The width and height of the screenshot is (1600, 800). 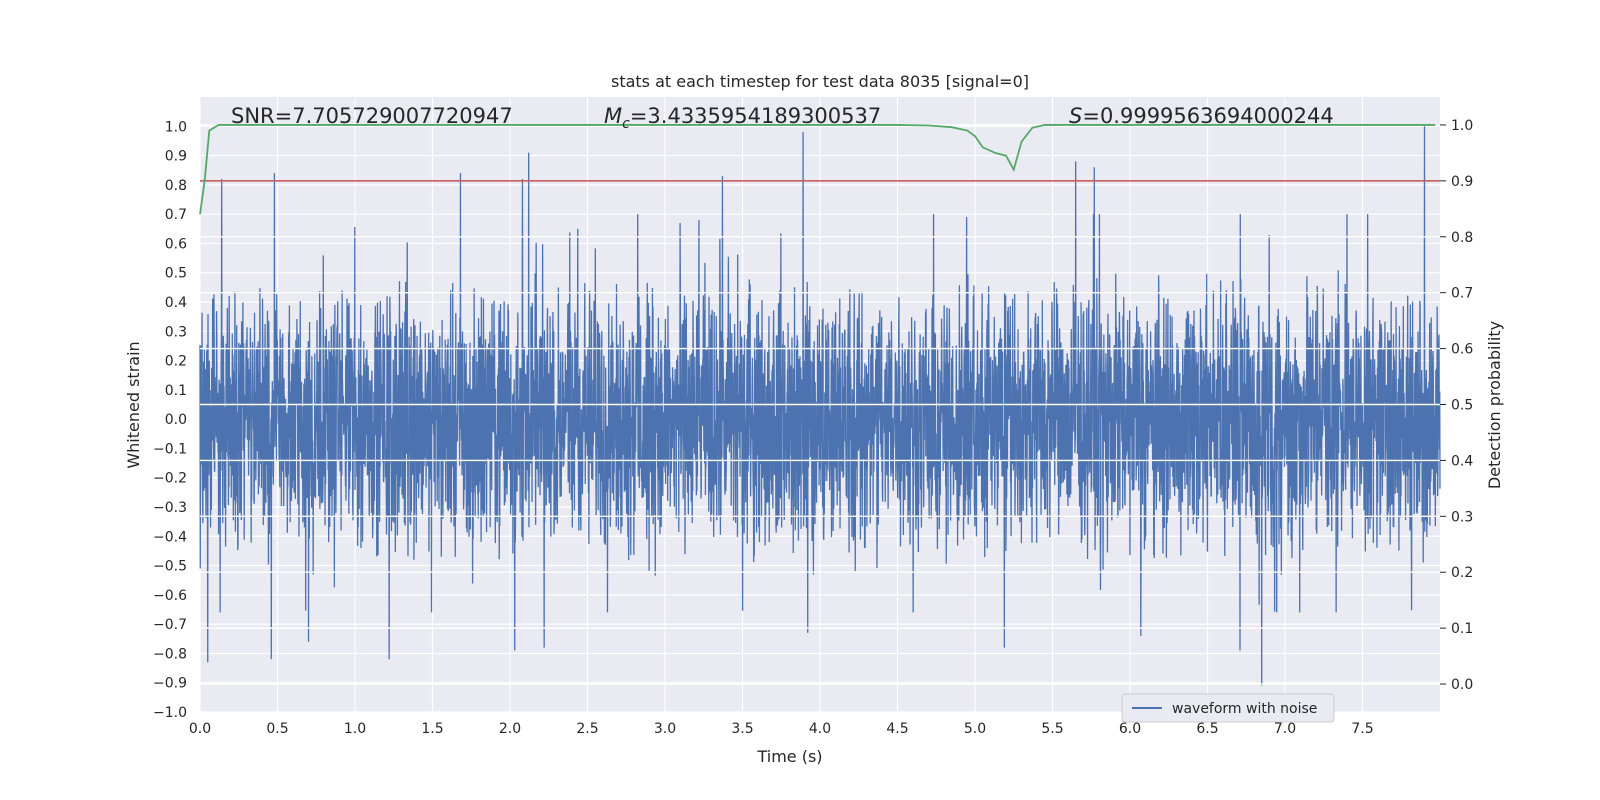 I want to click on legend: waveform with noise, so click(x=1228, y=708).